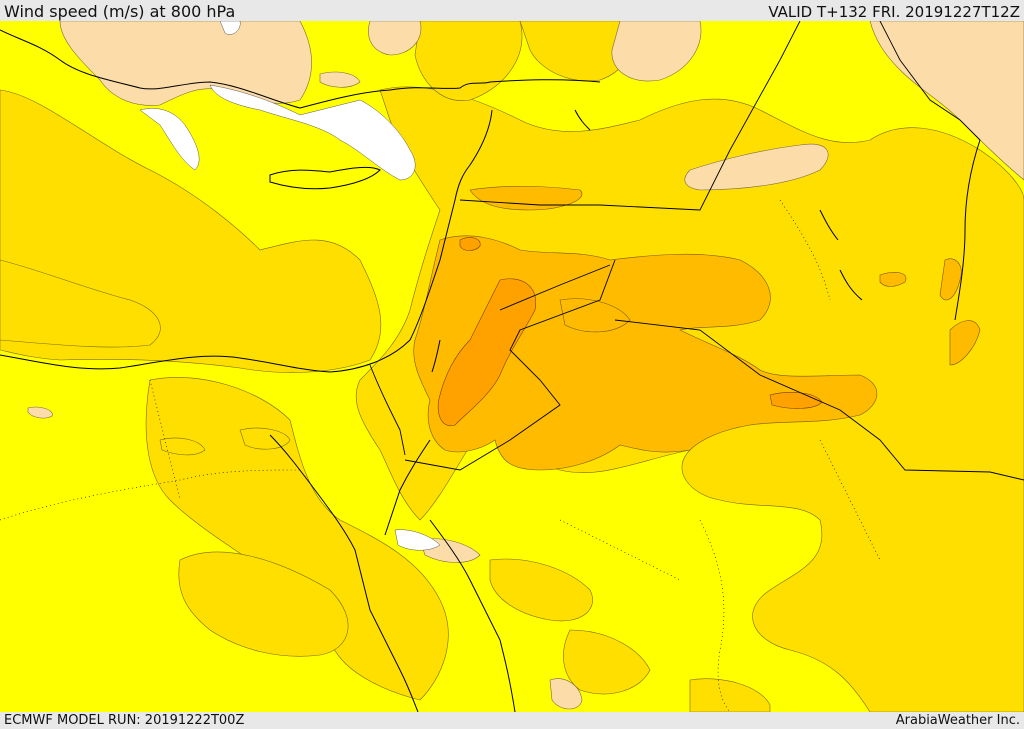  I want to click on credit-label: ArabiaWeather Inc., so click(957, 720).